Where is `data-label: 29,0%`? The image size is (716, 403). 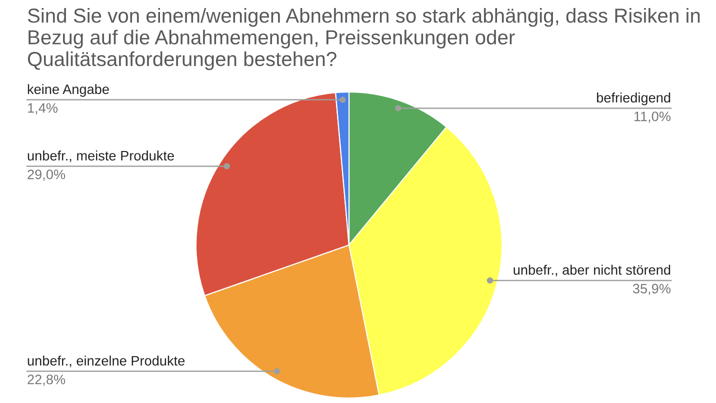 data-label: 29,0% is located at coordinates (47, 175).